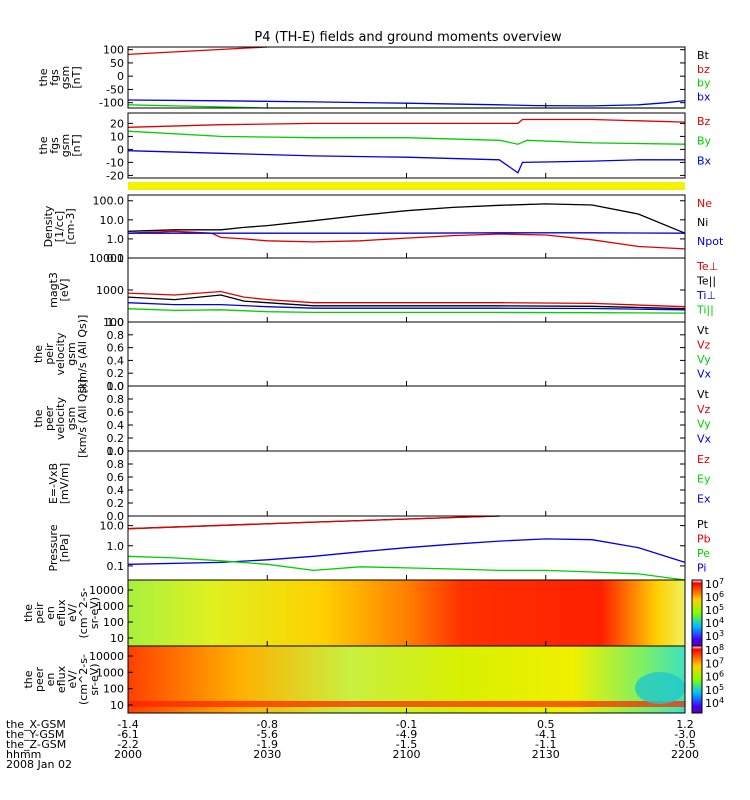 The width and height of the screenshot is (750, 800). Describe the element at coordinates (116, 399) in the screenshot. I see `y-tick-label: 0.8` at that location.